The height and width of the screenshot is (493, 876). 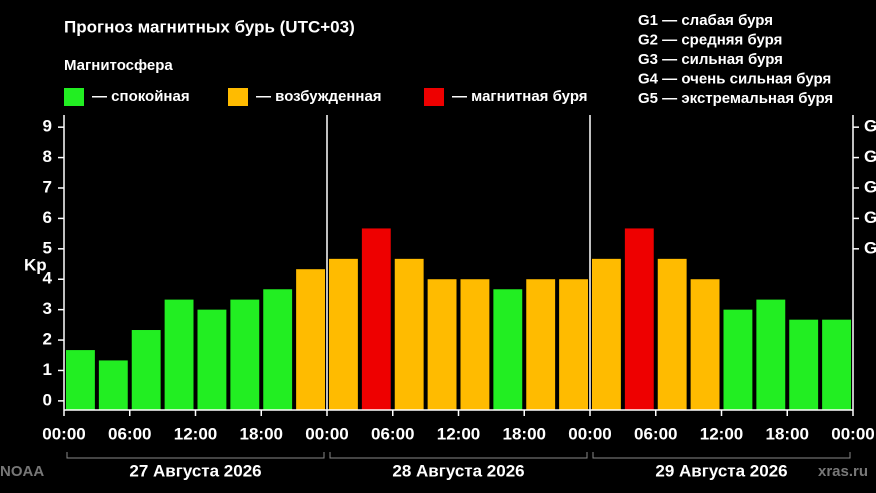 I want to click on day-label: 27 Августа 2026, so click(x=195, y=470).